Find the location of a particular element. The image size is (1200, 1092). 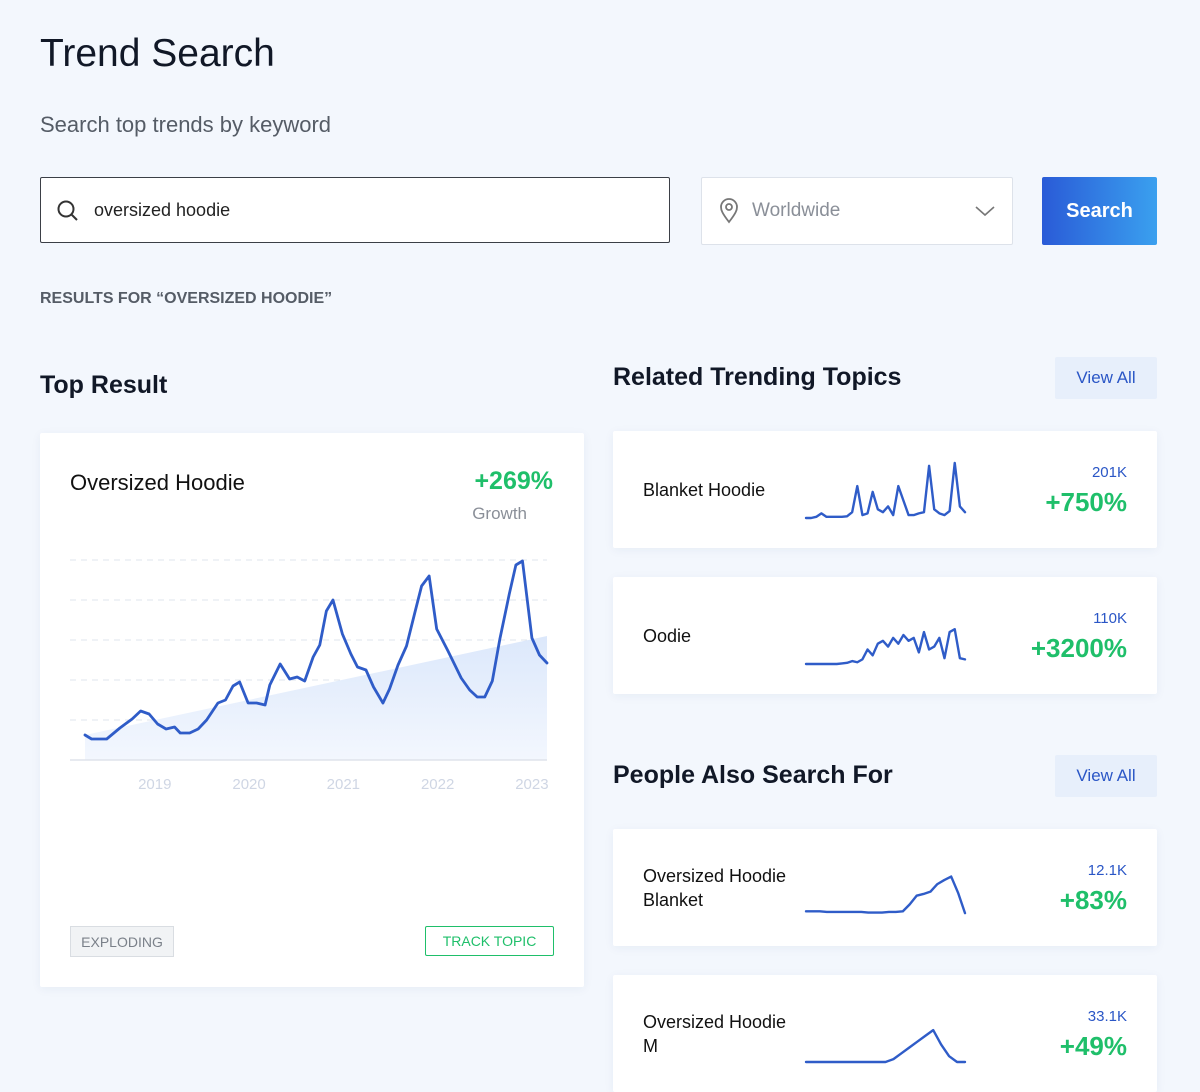

section-heading: Related Trending Topics is located at coordinates (757, 377).